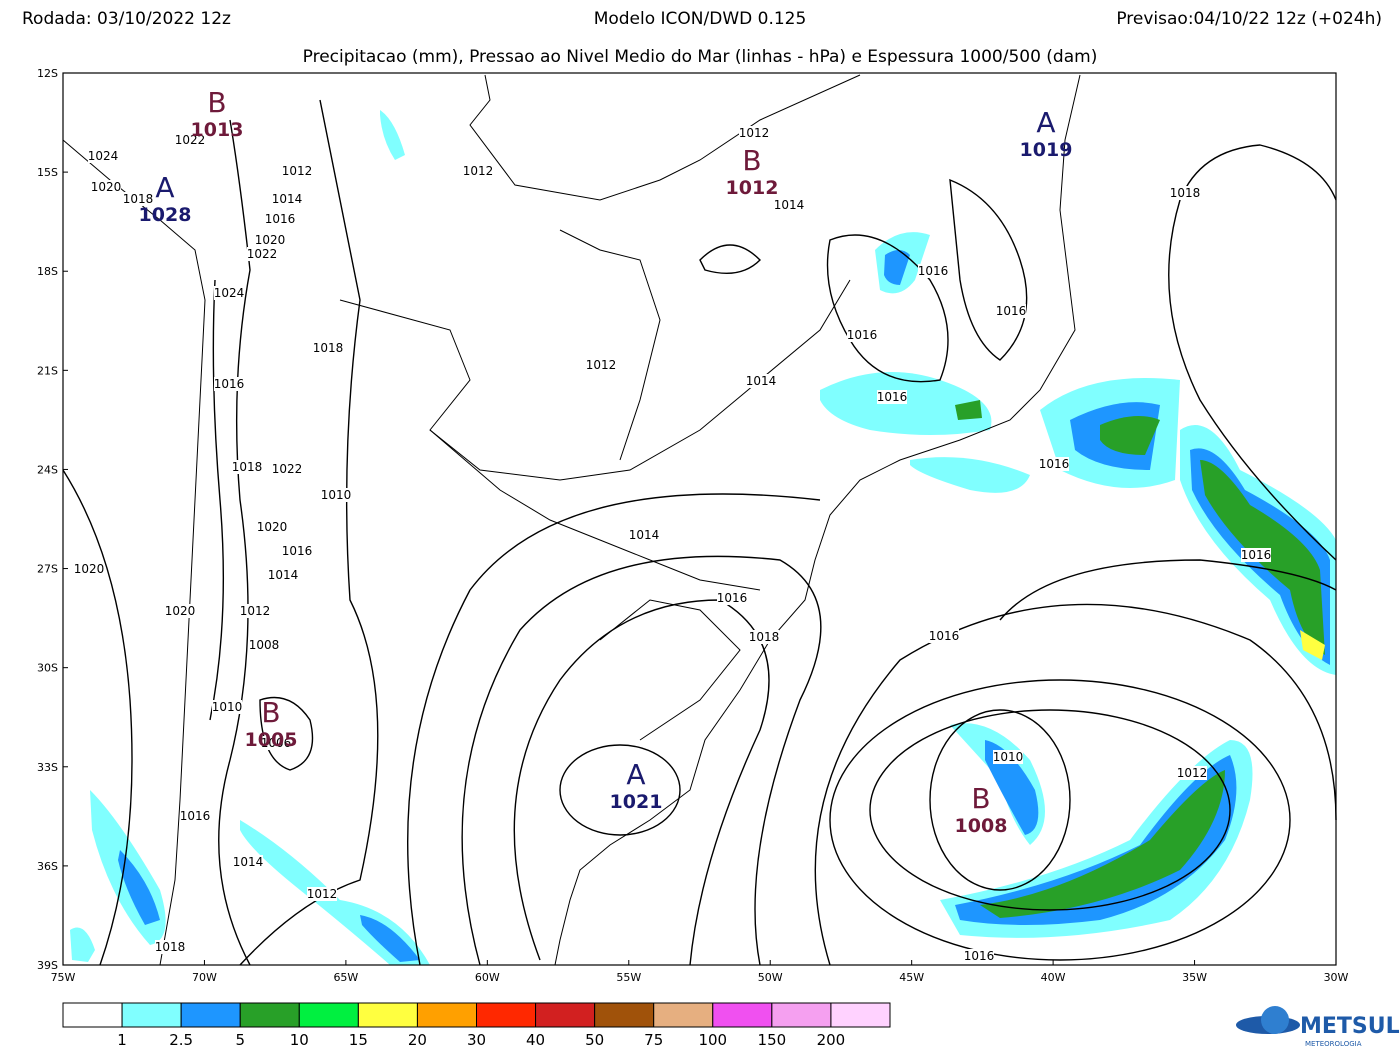  What do you see at coordinates (276, 743) in the screenshot?
I see `isobar-label: 1006` at bounding box center [276, 743].